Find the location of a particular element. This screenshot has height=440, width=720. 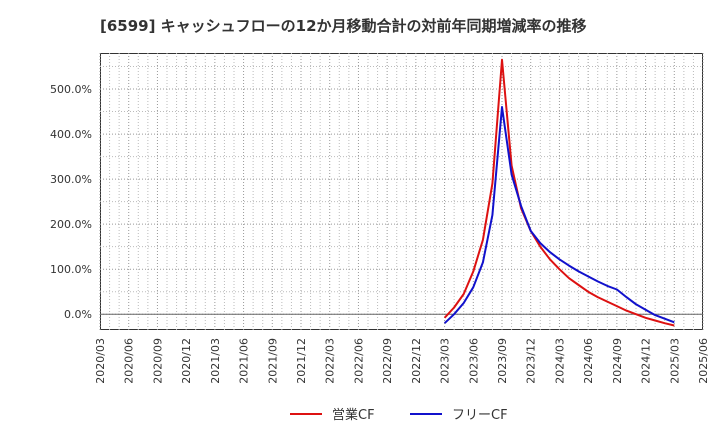

y-axis: 0.0% 100.0% 200.0% 300.0% 400.0% 500.0% is located at coordinates (71, 202).